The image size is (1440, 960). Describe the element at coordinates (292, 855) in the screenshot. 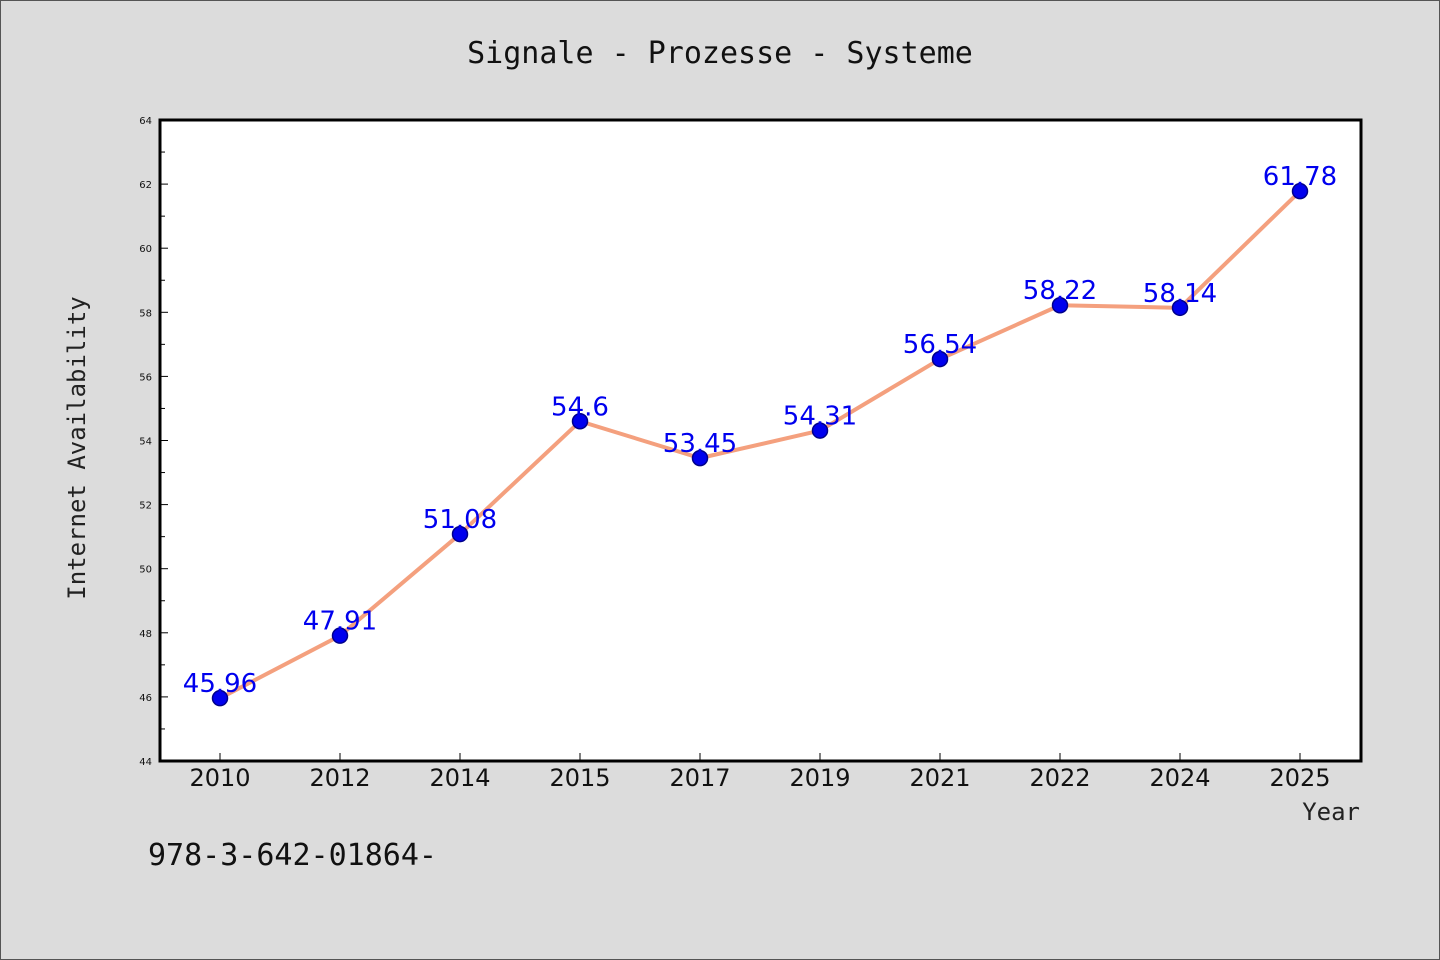

I see `footer-isbn: 978-3-642-01864-` at that location.